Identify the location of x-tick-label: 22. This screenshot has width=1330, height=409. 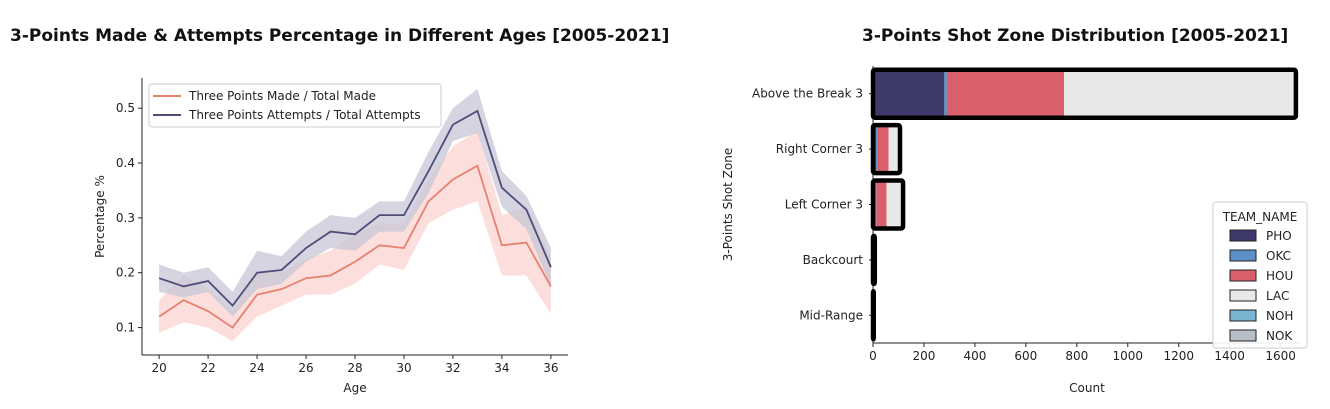
(207, 368).